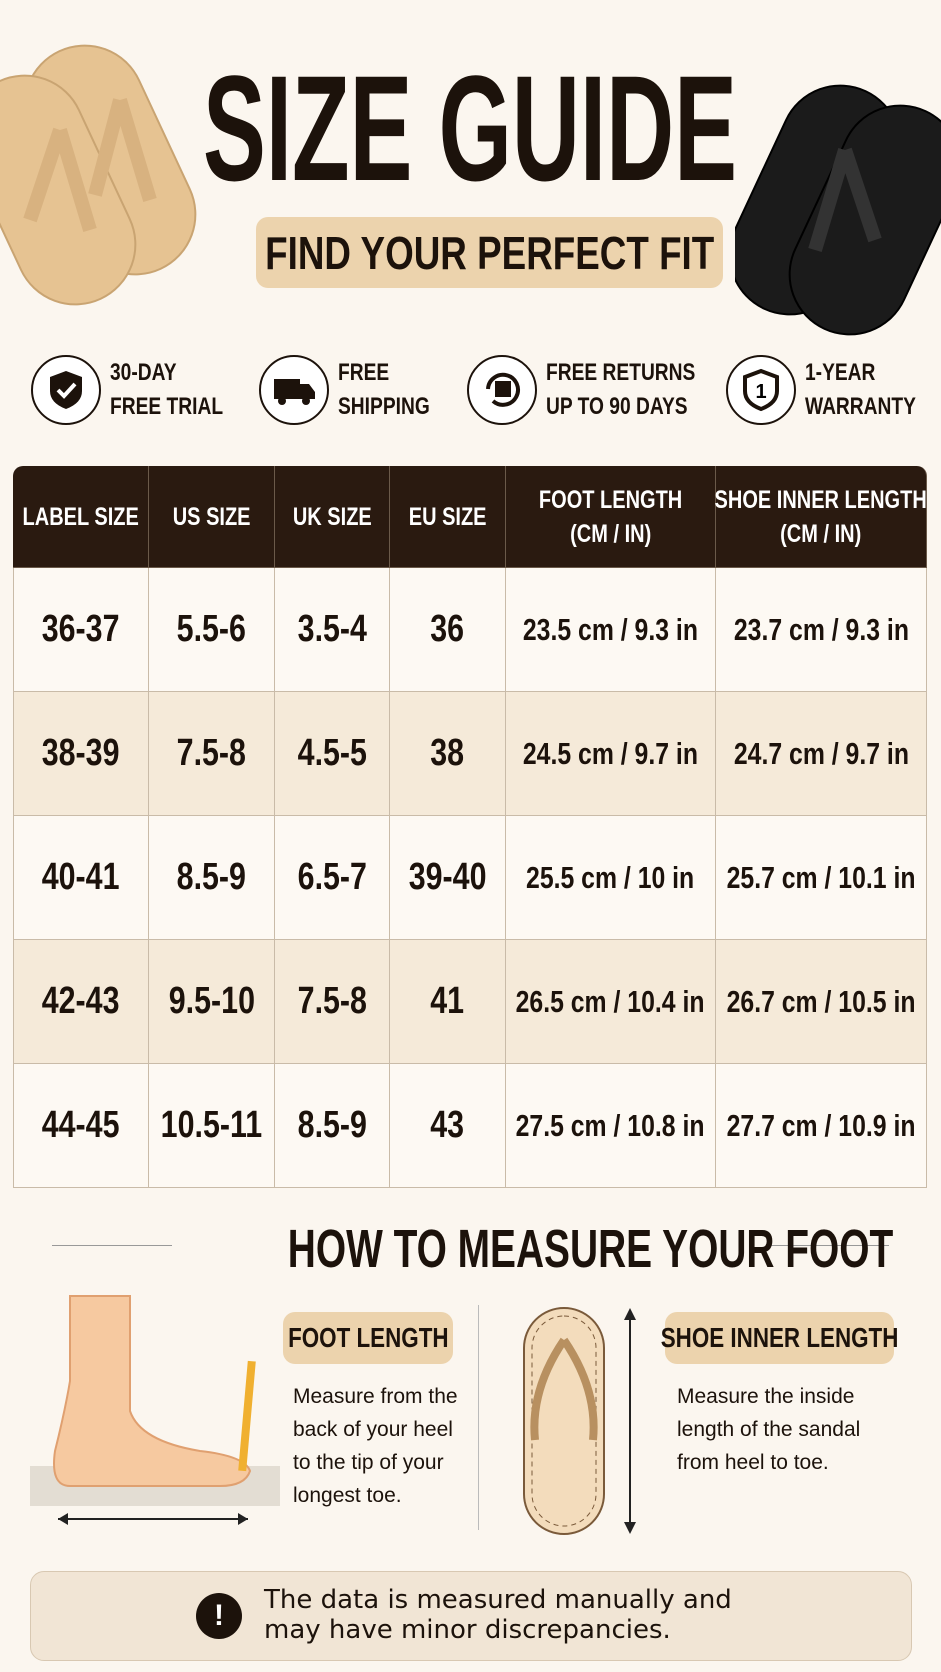 Image resolution: width=941 pixels, height=1672 pixels. I want to click on cell-text: 6.5-7, so click(332, 877).